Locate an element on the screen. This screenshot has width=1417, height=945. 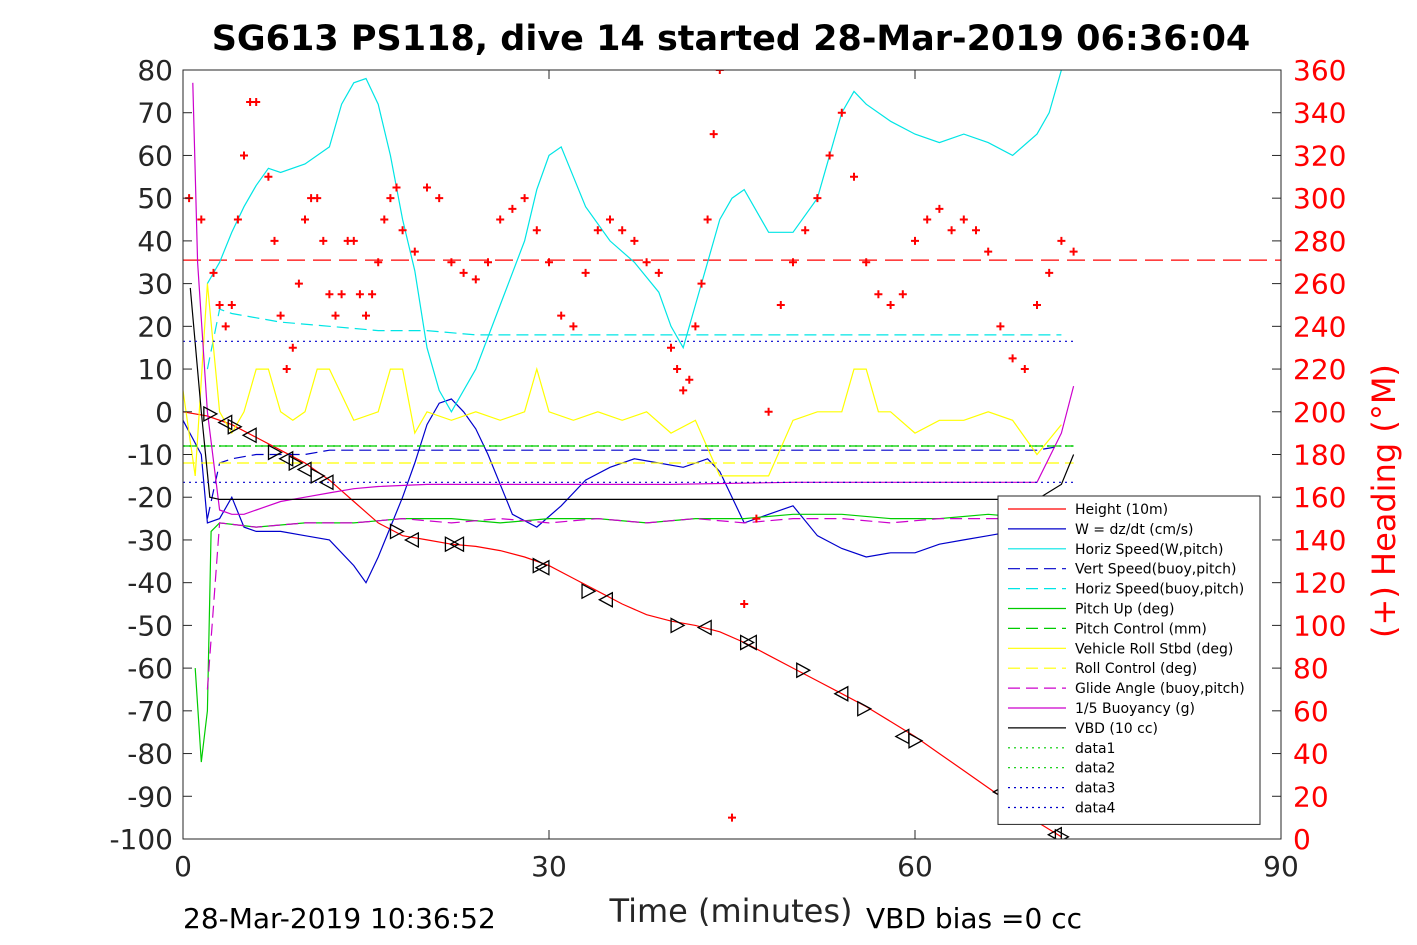
footer-timestamp: 28-Mar-2019 10:36:52 is located at coordinates (339, 918).